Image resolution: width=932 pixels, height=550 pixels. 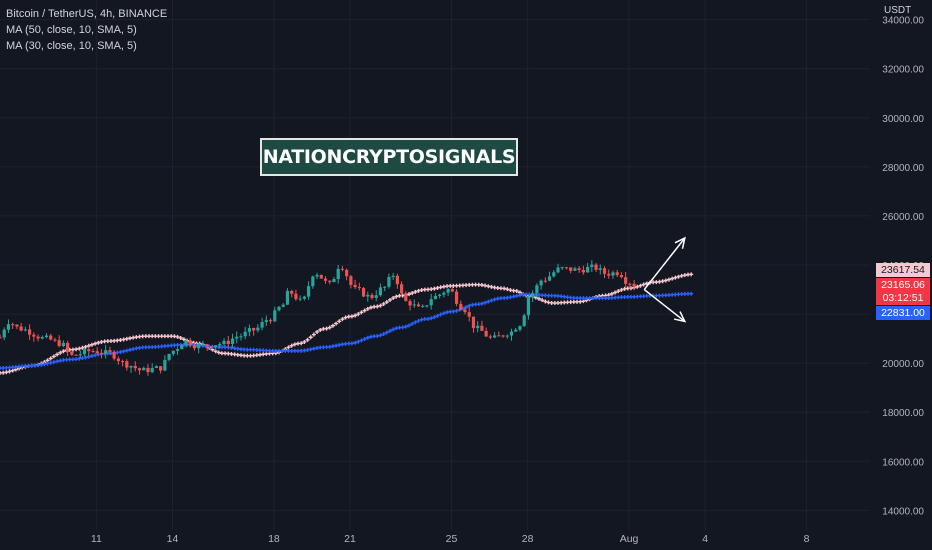 I want to click on candles, so click(x=318, y=318).